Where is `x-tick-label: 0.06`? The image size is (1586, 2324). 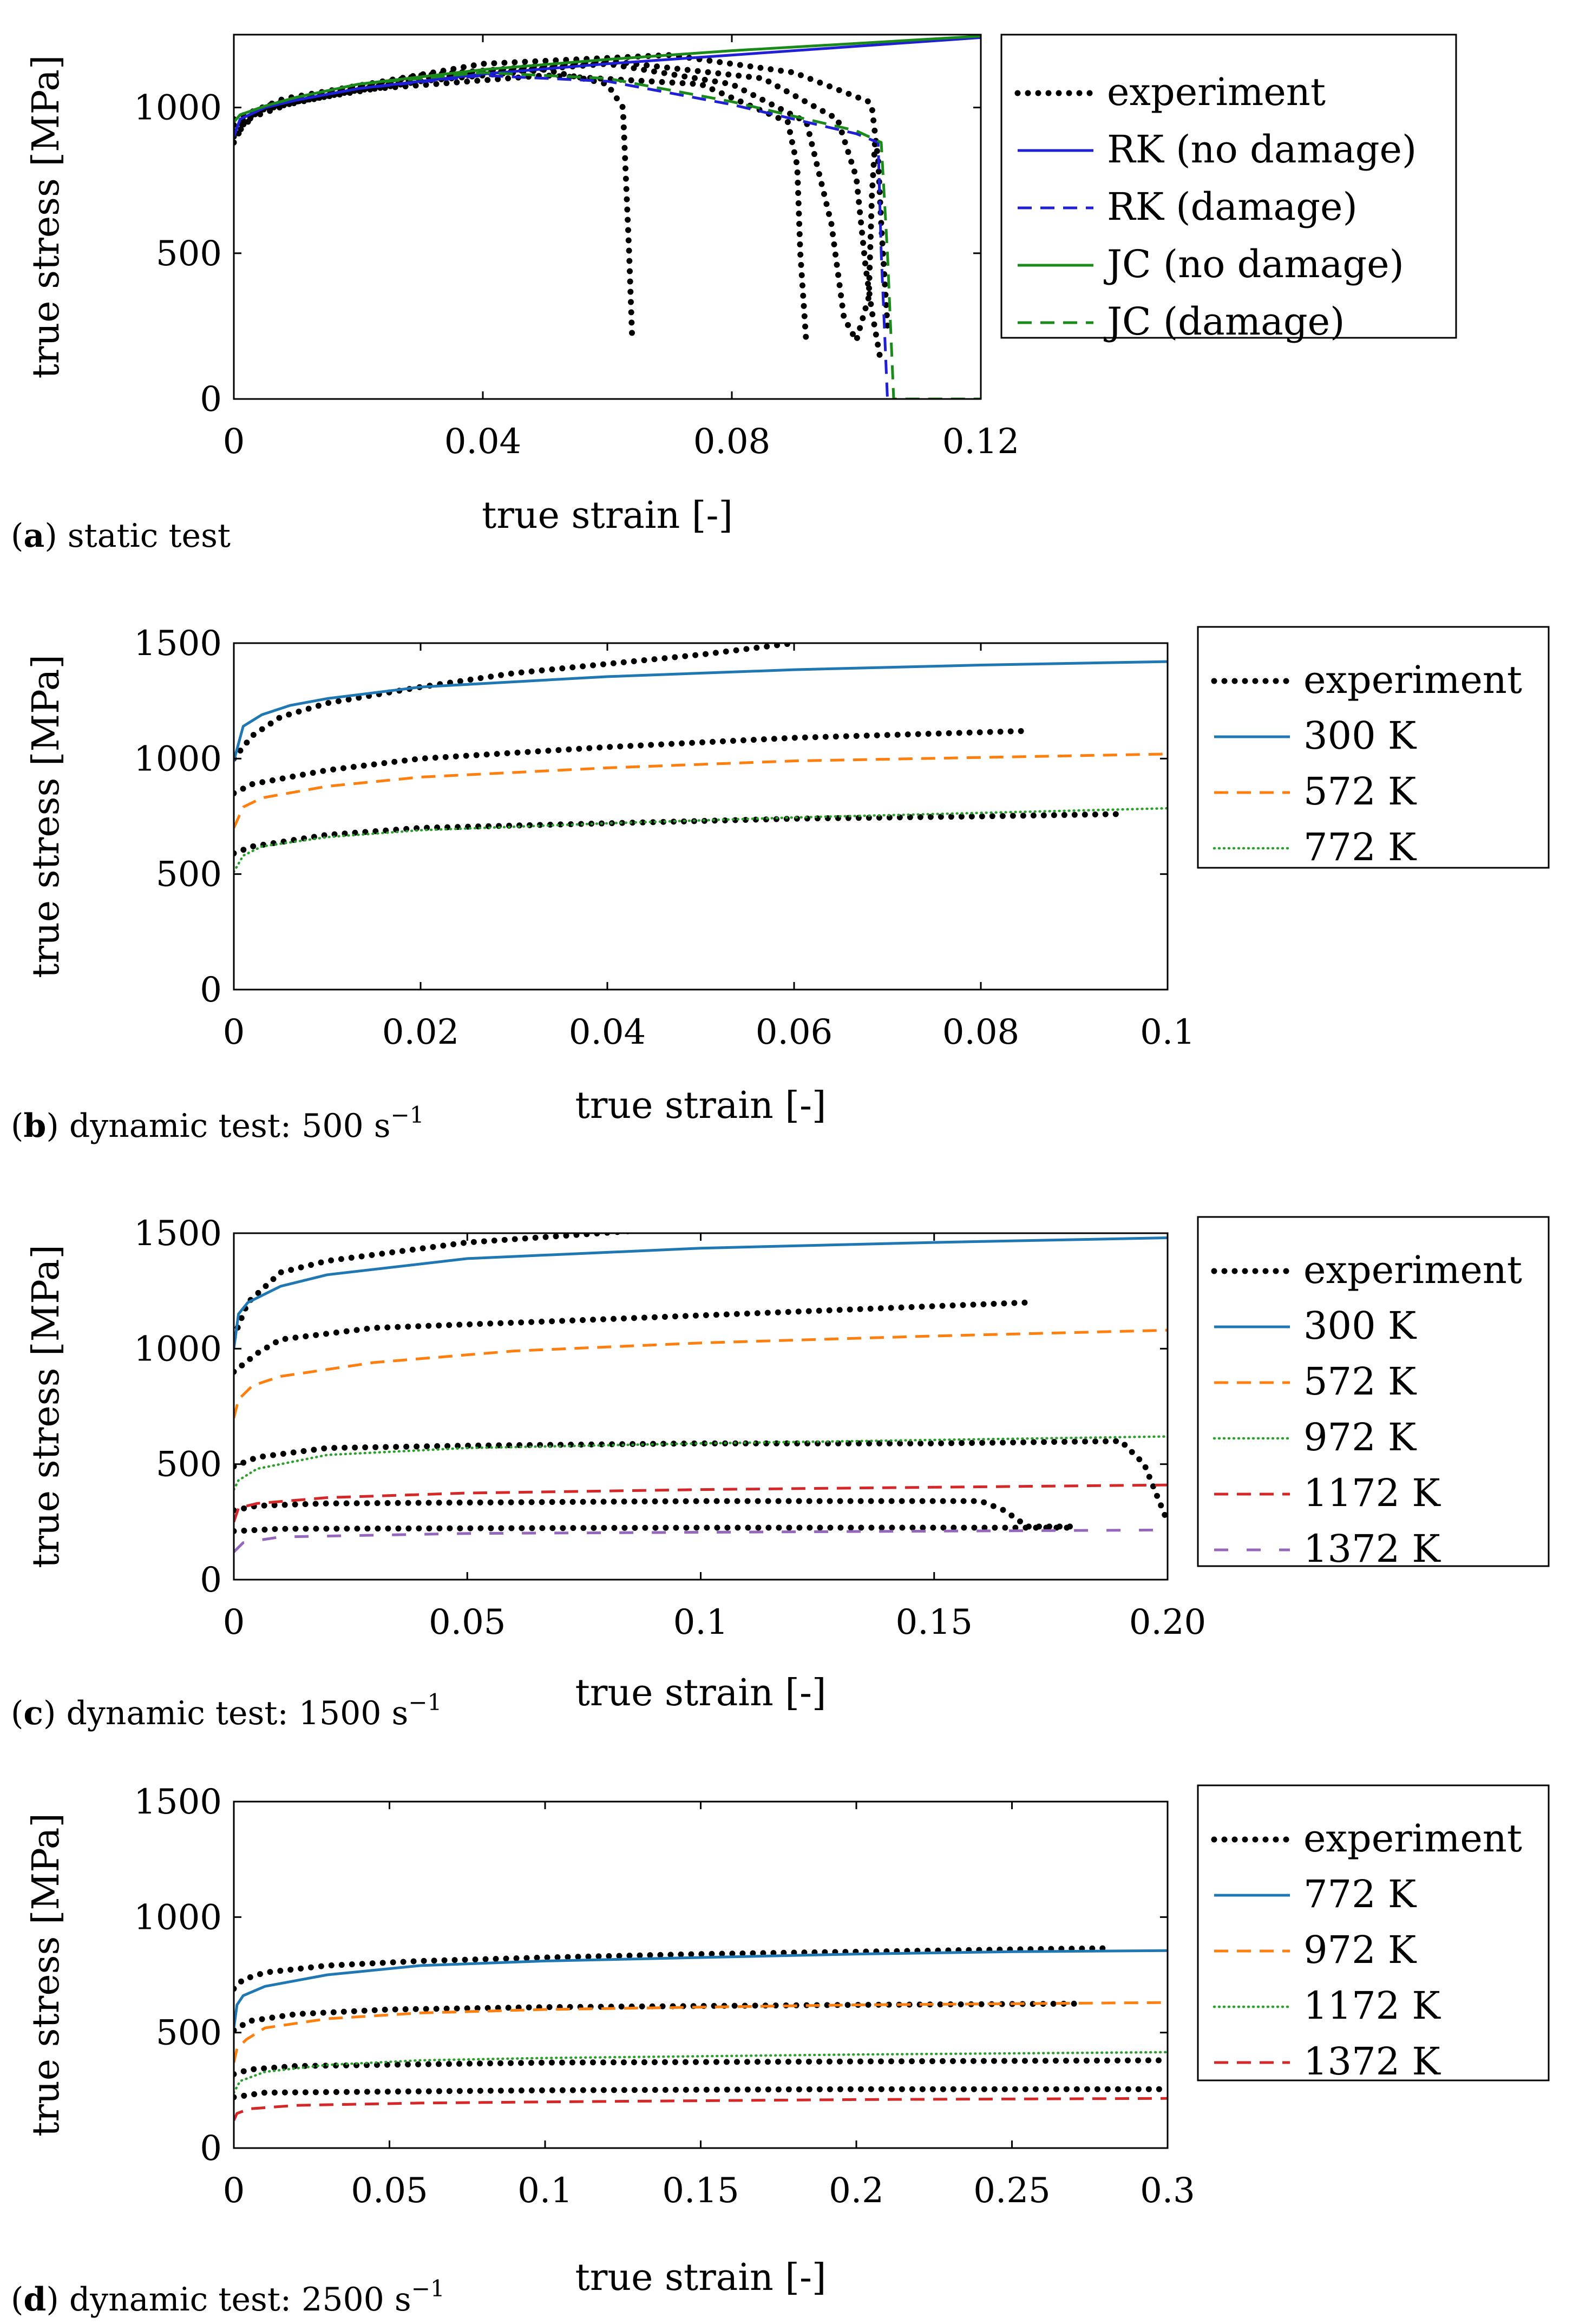
x-tick-label: 0.06 is located at coordinates (794, 1032).